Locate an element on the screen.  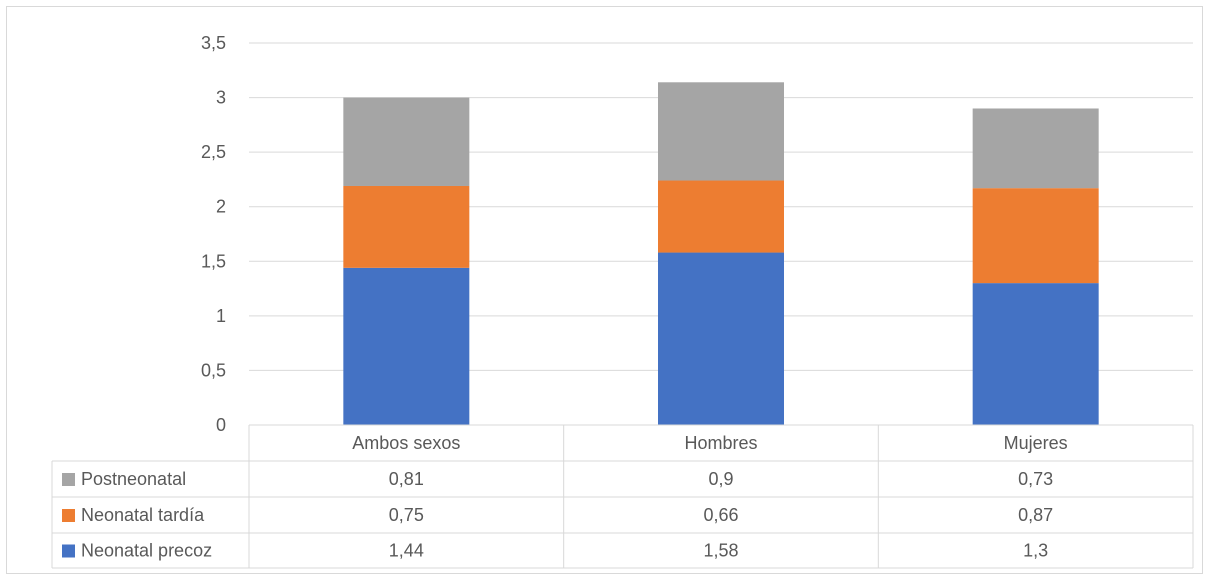
y-tick-label: 0,5 is located at coordinates (213, 370).